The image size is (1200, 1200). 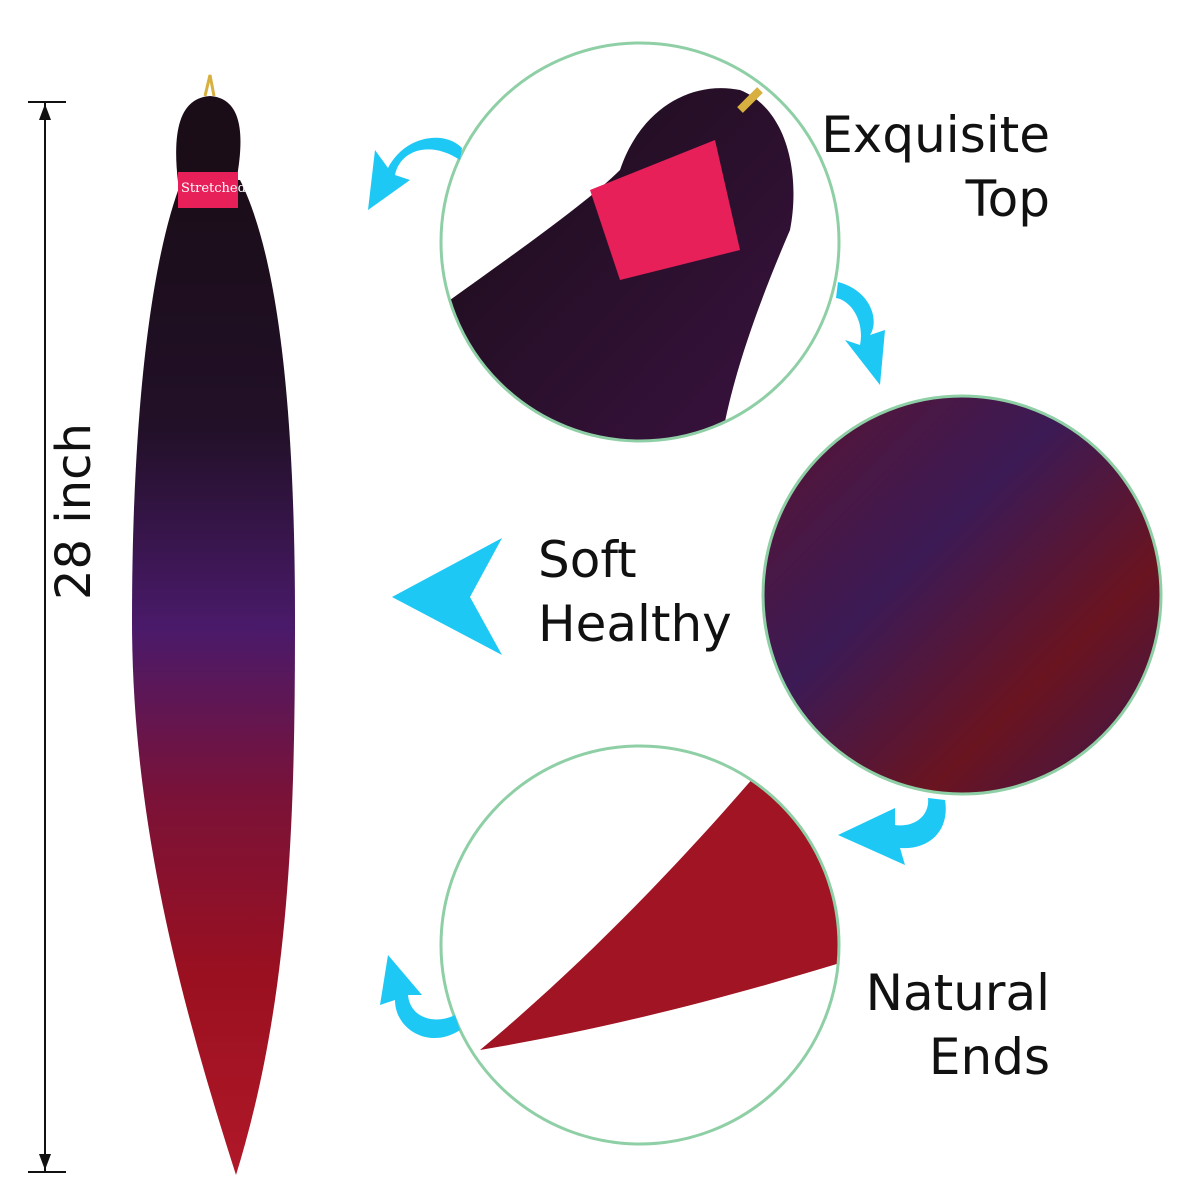 What do you see at coordinates (640, 242) in the screenshot?
I see `detail-circle-top` at bounding box center [640, 242].